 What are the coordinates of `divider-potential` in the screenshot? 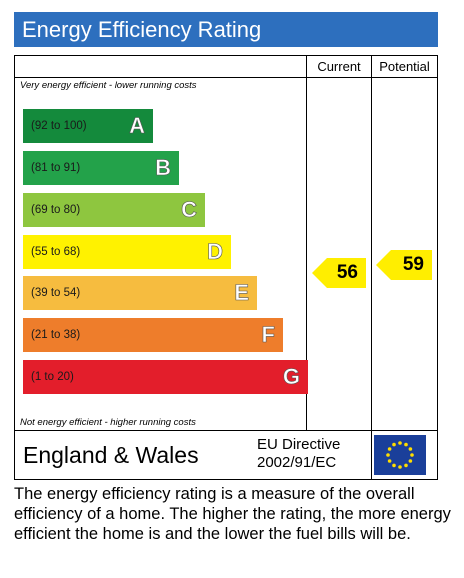 It's located at (371, 243).